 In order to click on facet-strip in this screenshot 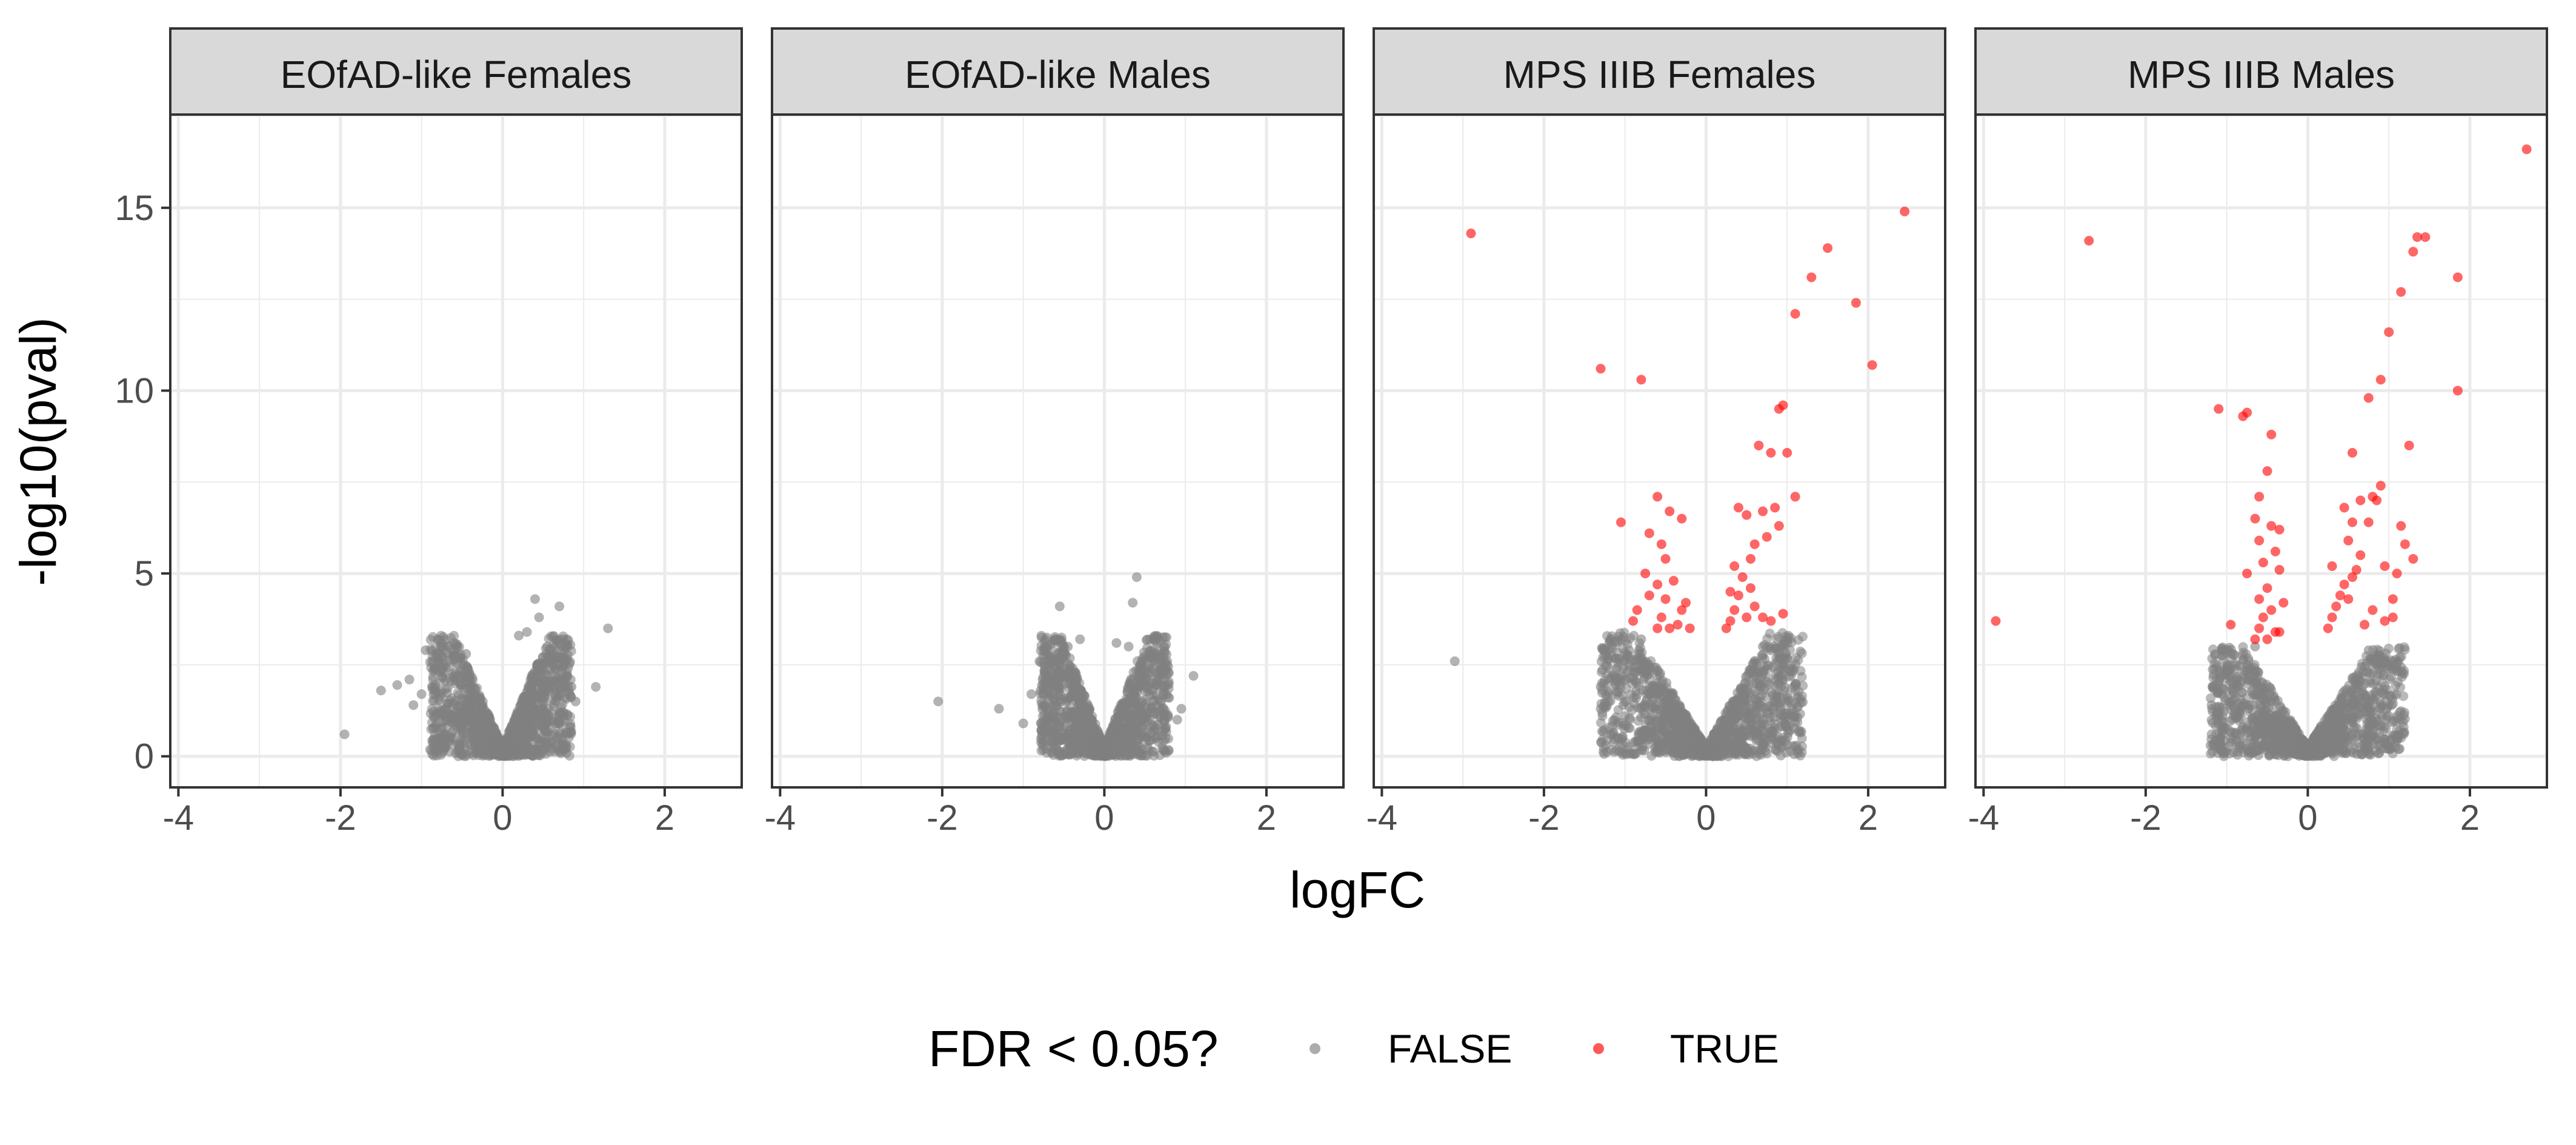, I will do `click(456, 71)`.